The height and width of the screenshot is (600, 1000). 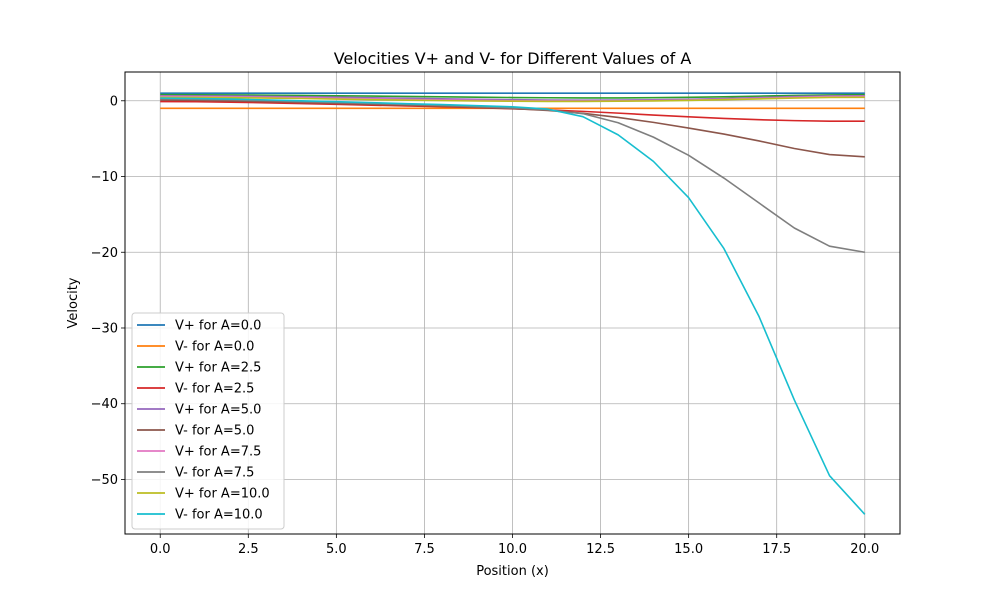 I want to click on legend-label: V+ for A=0.0, so click(x=218, y=326).